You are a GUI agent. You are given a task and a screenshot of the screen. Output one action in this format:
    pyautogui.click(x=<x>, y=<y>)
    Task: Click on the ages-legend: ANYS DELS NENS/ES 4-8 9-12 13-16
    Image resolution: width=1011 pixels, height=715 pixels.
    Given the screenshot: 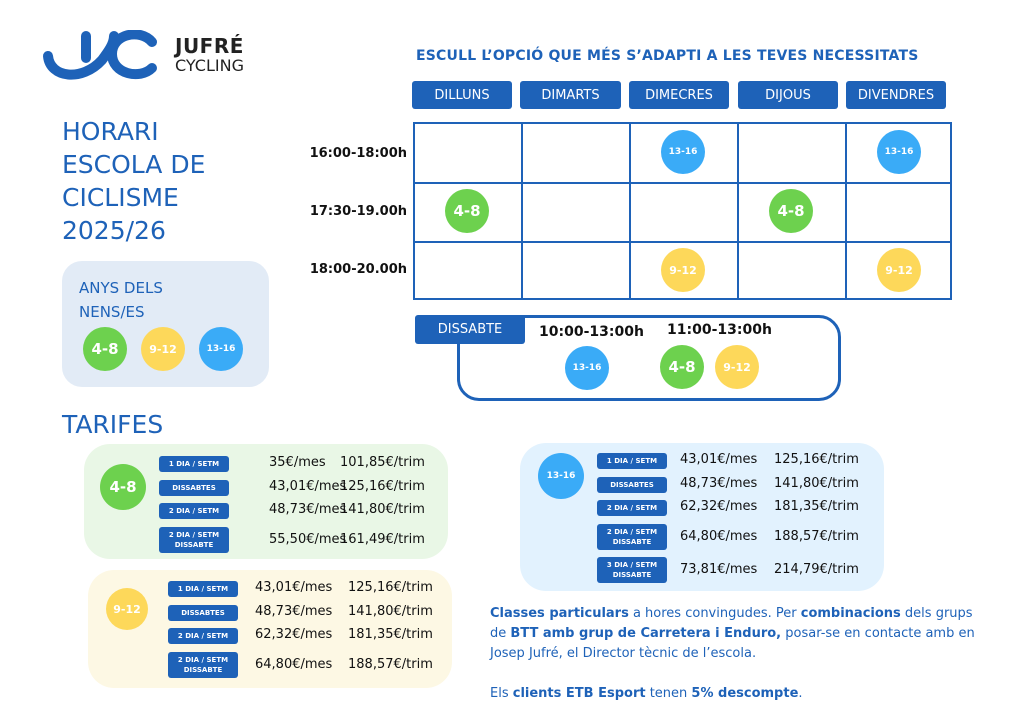 What is the action you would take?
    pyautogui.click(x=165, y=324)
    